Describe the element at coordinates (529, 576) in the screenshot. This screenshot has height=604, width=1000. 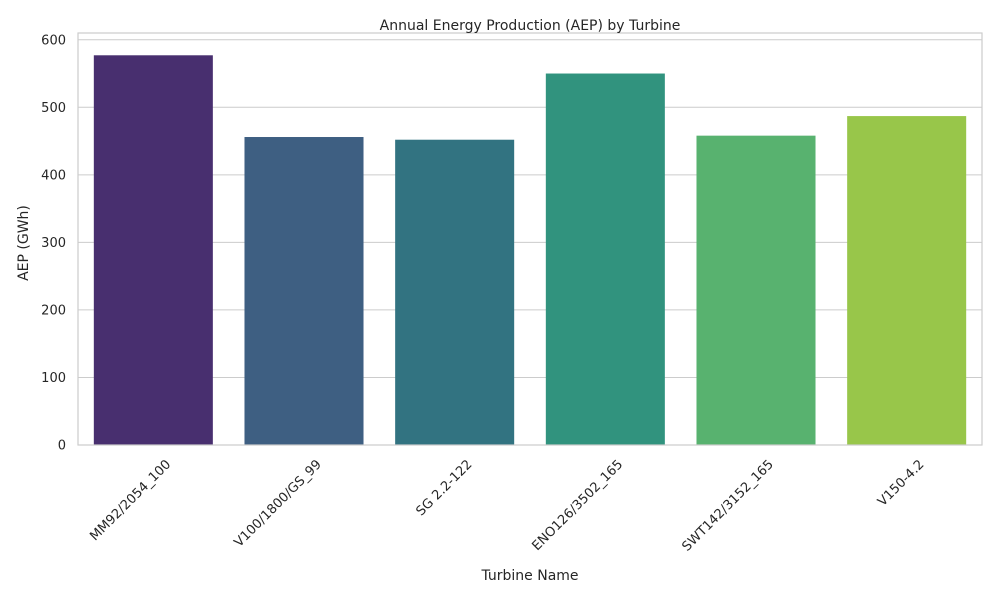
I see `x-axis-label: Turbine Name` at that location.